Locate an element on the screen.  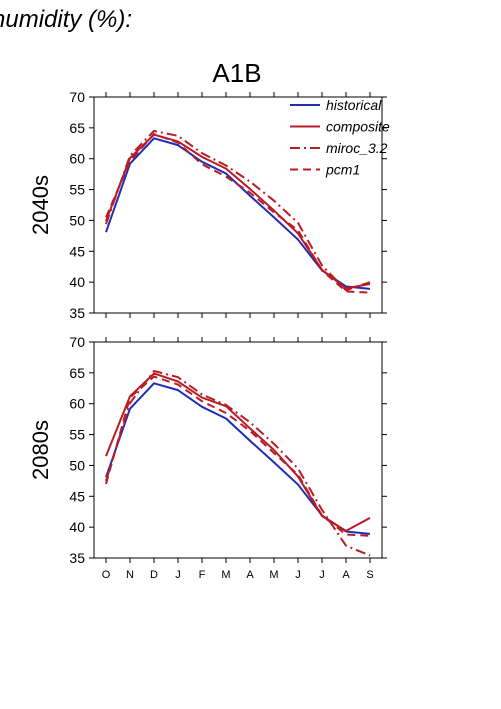
chart-title: A1B is located at coordinates (236, 73).